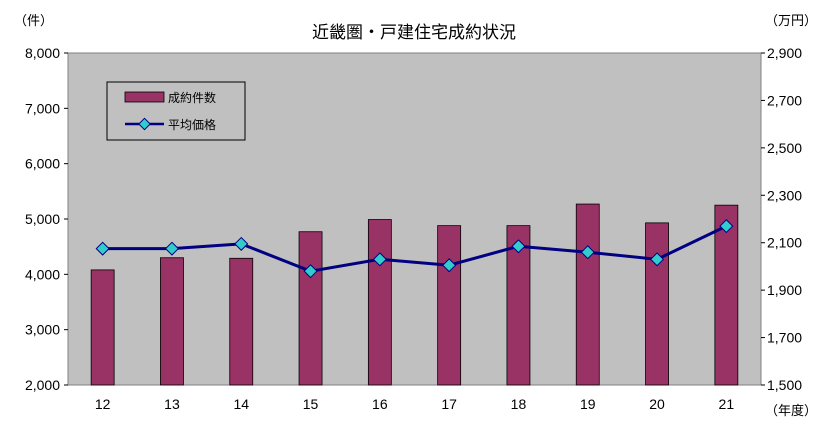 The image size is (829, 433). I want to click on right-tick-label: 1,700, so click(784, 338).